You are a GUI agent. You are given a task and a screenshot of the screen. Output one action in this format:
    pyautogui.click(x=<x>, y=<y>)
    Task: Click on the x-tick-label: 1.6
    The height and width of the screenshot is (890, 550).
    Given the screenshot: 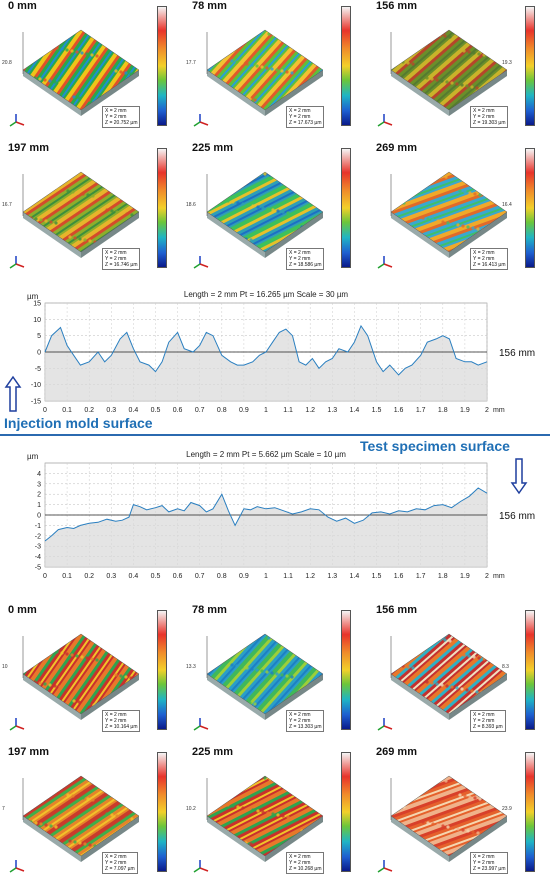 What is the action you would take?
    pyautogui.click(x=399, y=410)
    